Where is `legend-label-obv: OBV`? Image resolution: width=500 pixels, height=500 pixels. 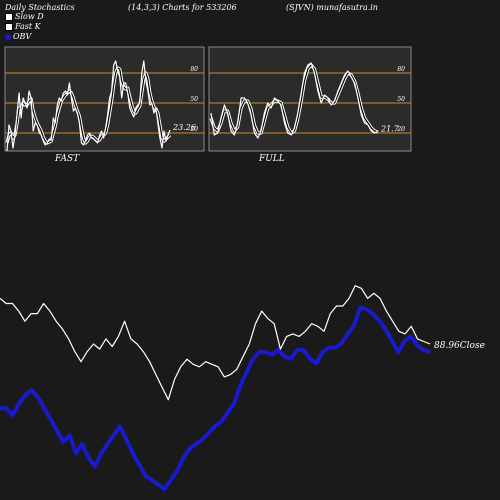 legend-label-obv: OBV is located at coordinates (22, 36).